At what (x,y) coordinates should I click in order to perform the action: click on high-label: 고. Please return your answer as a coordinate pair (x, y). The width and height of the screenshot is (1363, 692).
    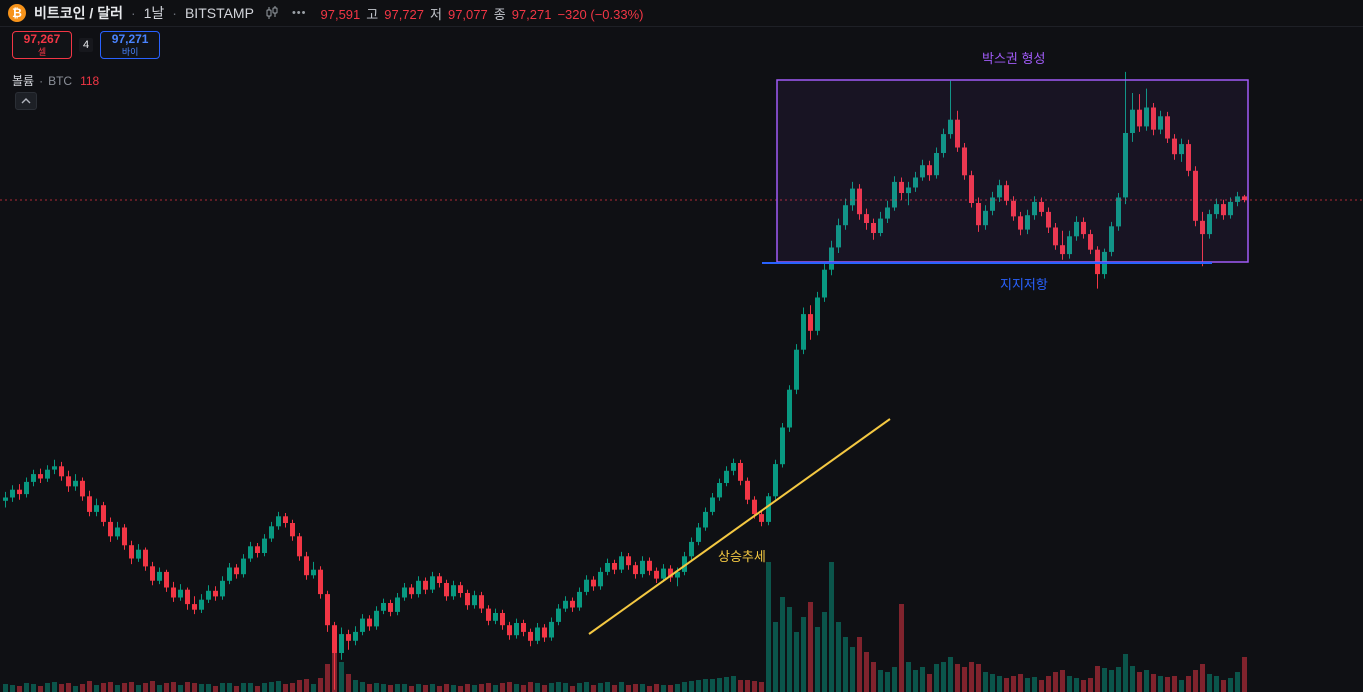
    Looking at the image, I should click on (372, 14).